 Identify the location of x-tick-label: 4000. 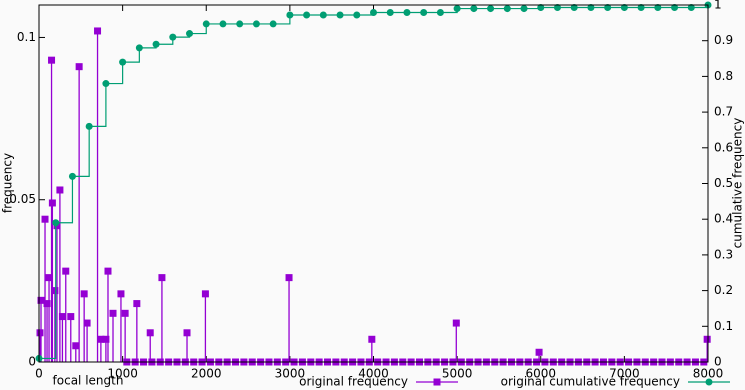
(373, 374).